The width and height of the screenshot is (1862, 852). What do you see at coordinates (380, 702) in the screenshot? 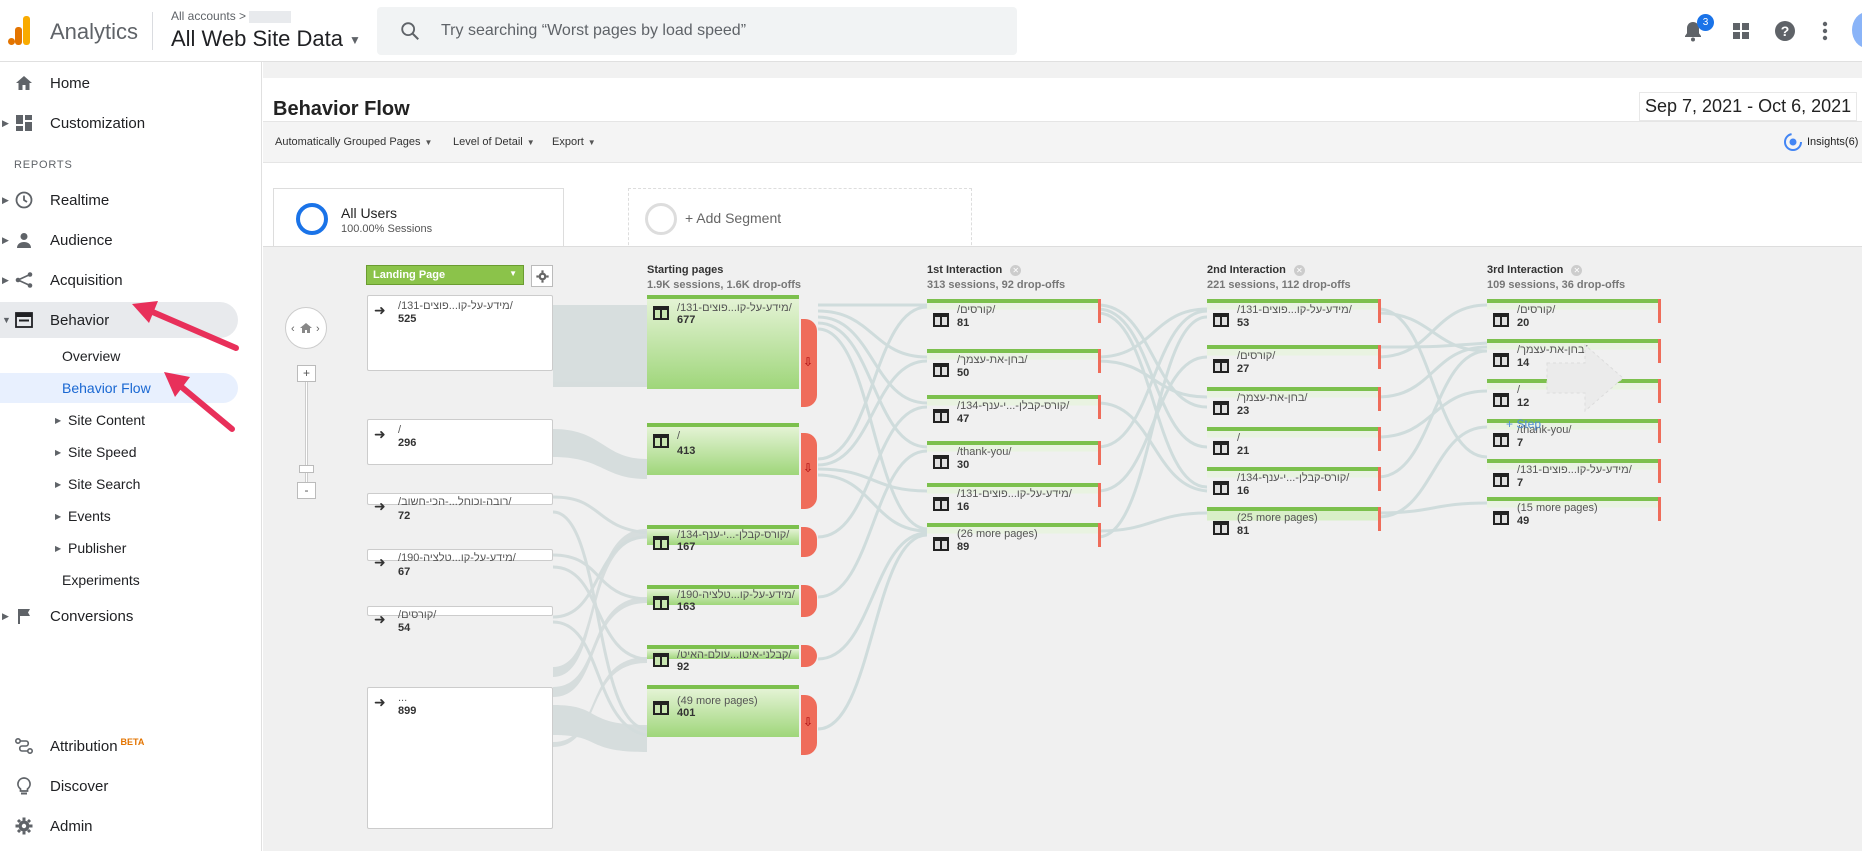
I see `entrance-arrow-icon: ➜` at bounding box center [380, 702].